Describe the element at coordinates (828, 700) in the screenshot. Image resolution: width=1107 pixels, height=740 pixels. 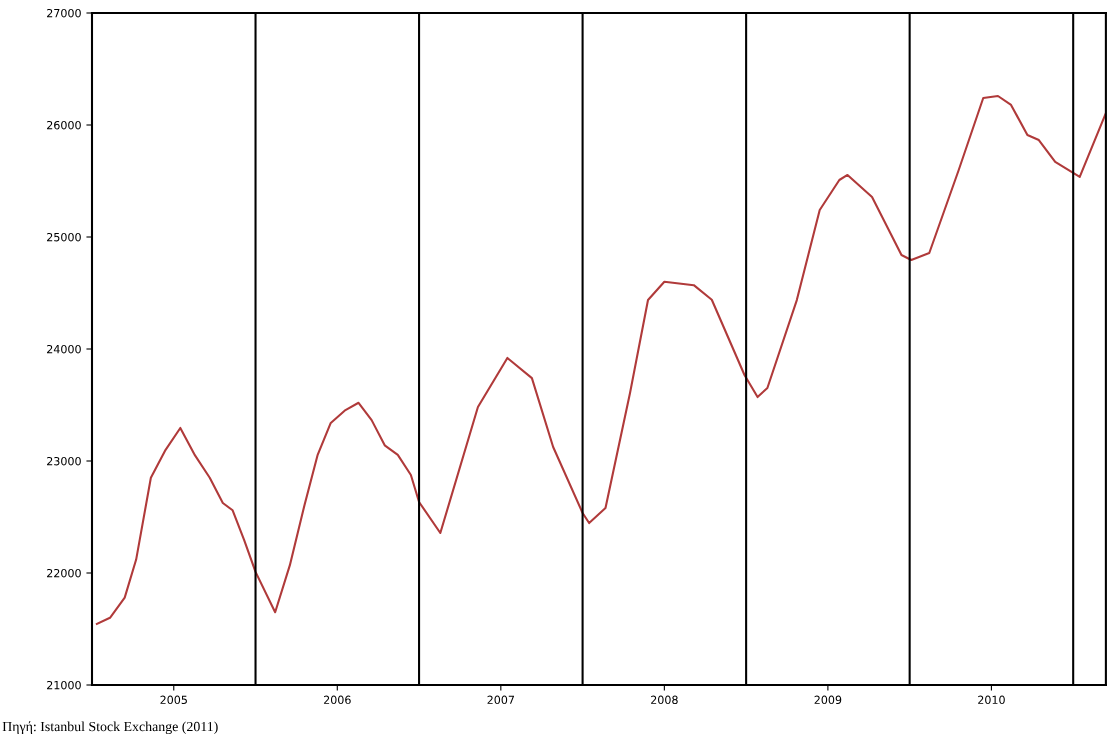
I see `x-tick-label: 2009` at that location.